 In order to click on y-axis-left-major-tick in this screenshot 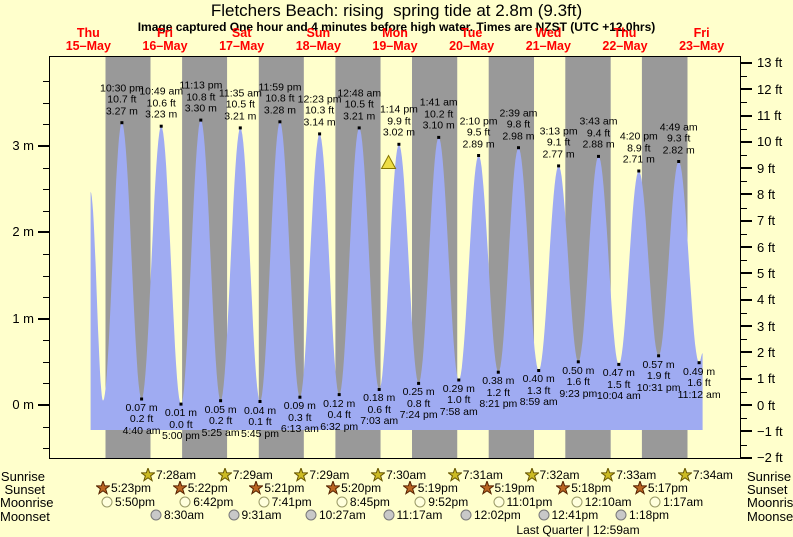, I will do `click(43, 405)`.